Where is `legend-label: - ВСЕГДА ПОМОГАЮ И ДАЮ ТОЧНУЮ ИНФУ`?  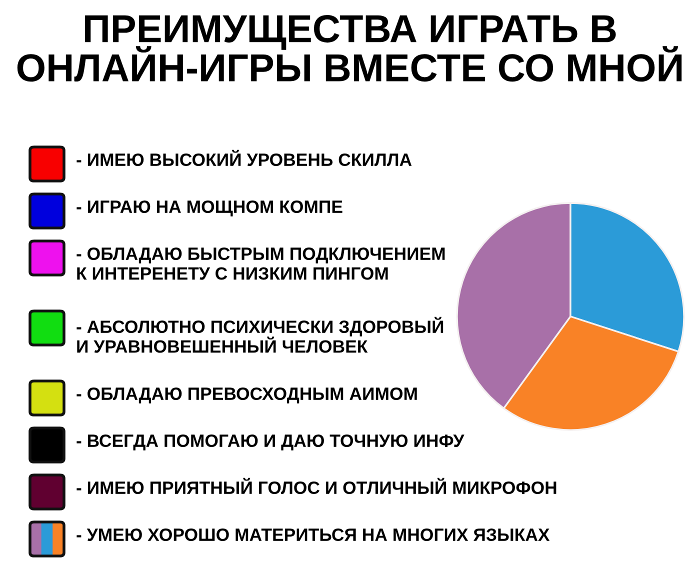
legend-label: - ВСЕГДА ПОМОГАЮ И ДАЮ ТОЧНУЮ ИНФУ is located at coordinates (270, 442).